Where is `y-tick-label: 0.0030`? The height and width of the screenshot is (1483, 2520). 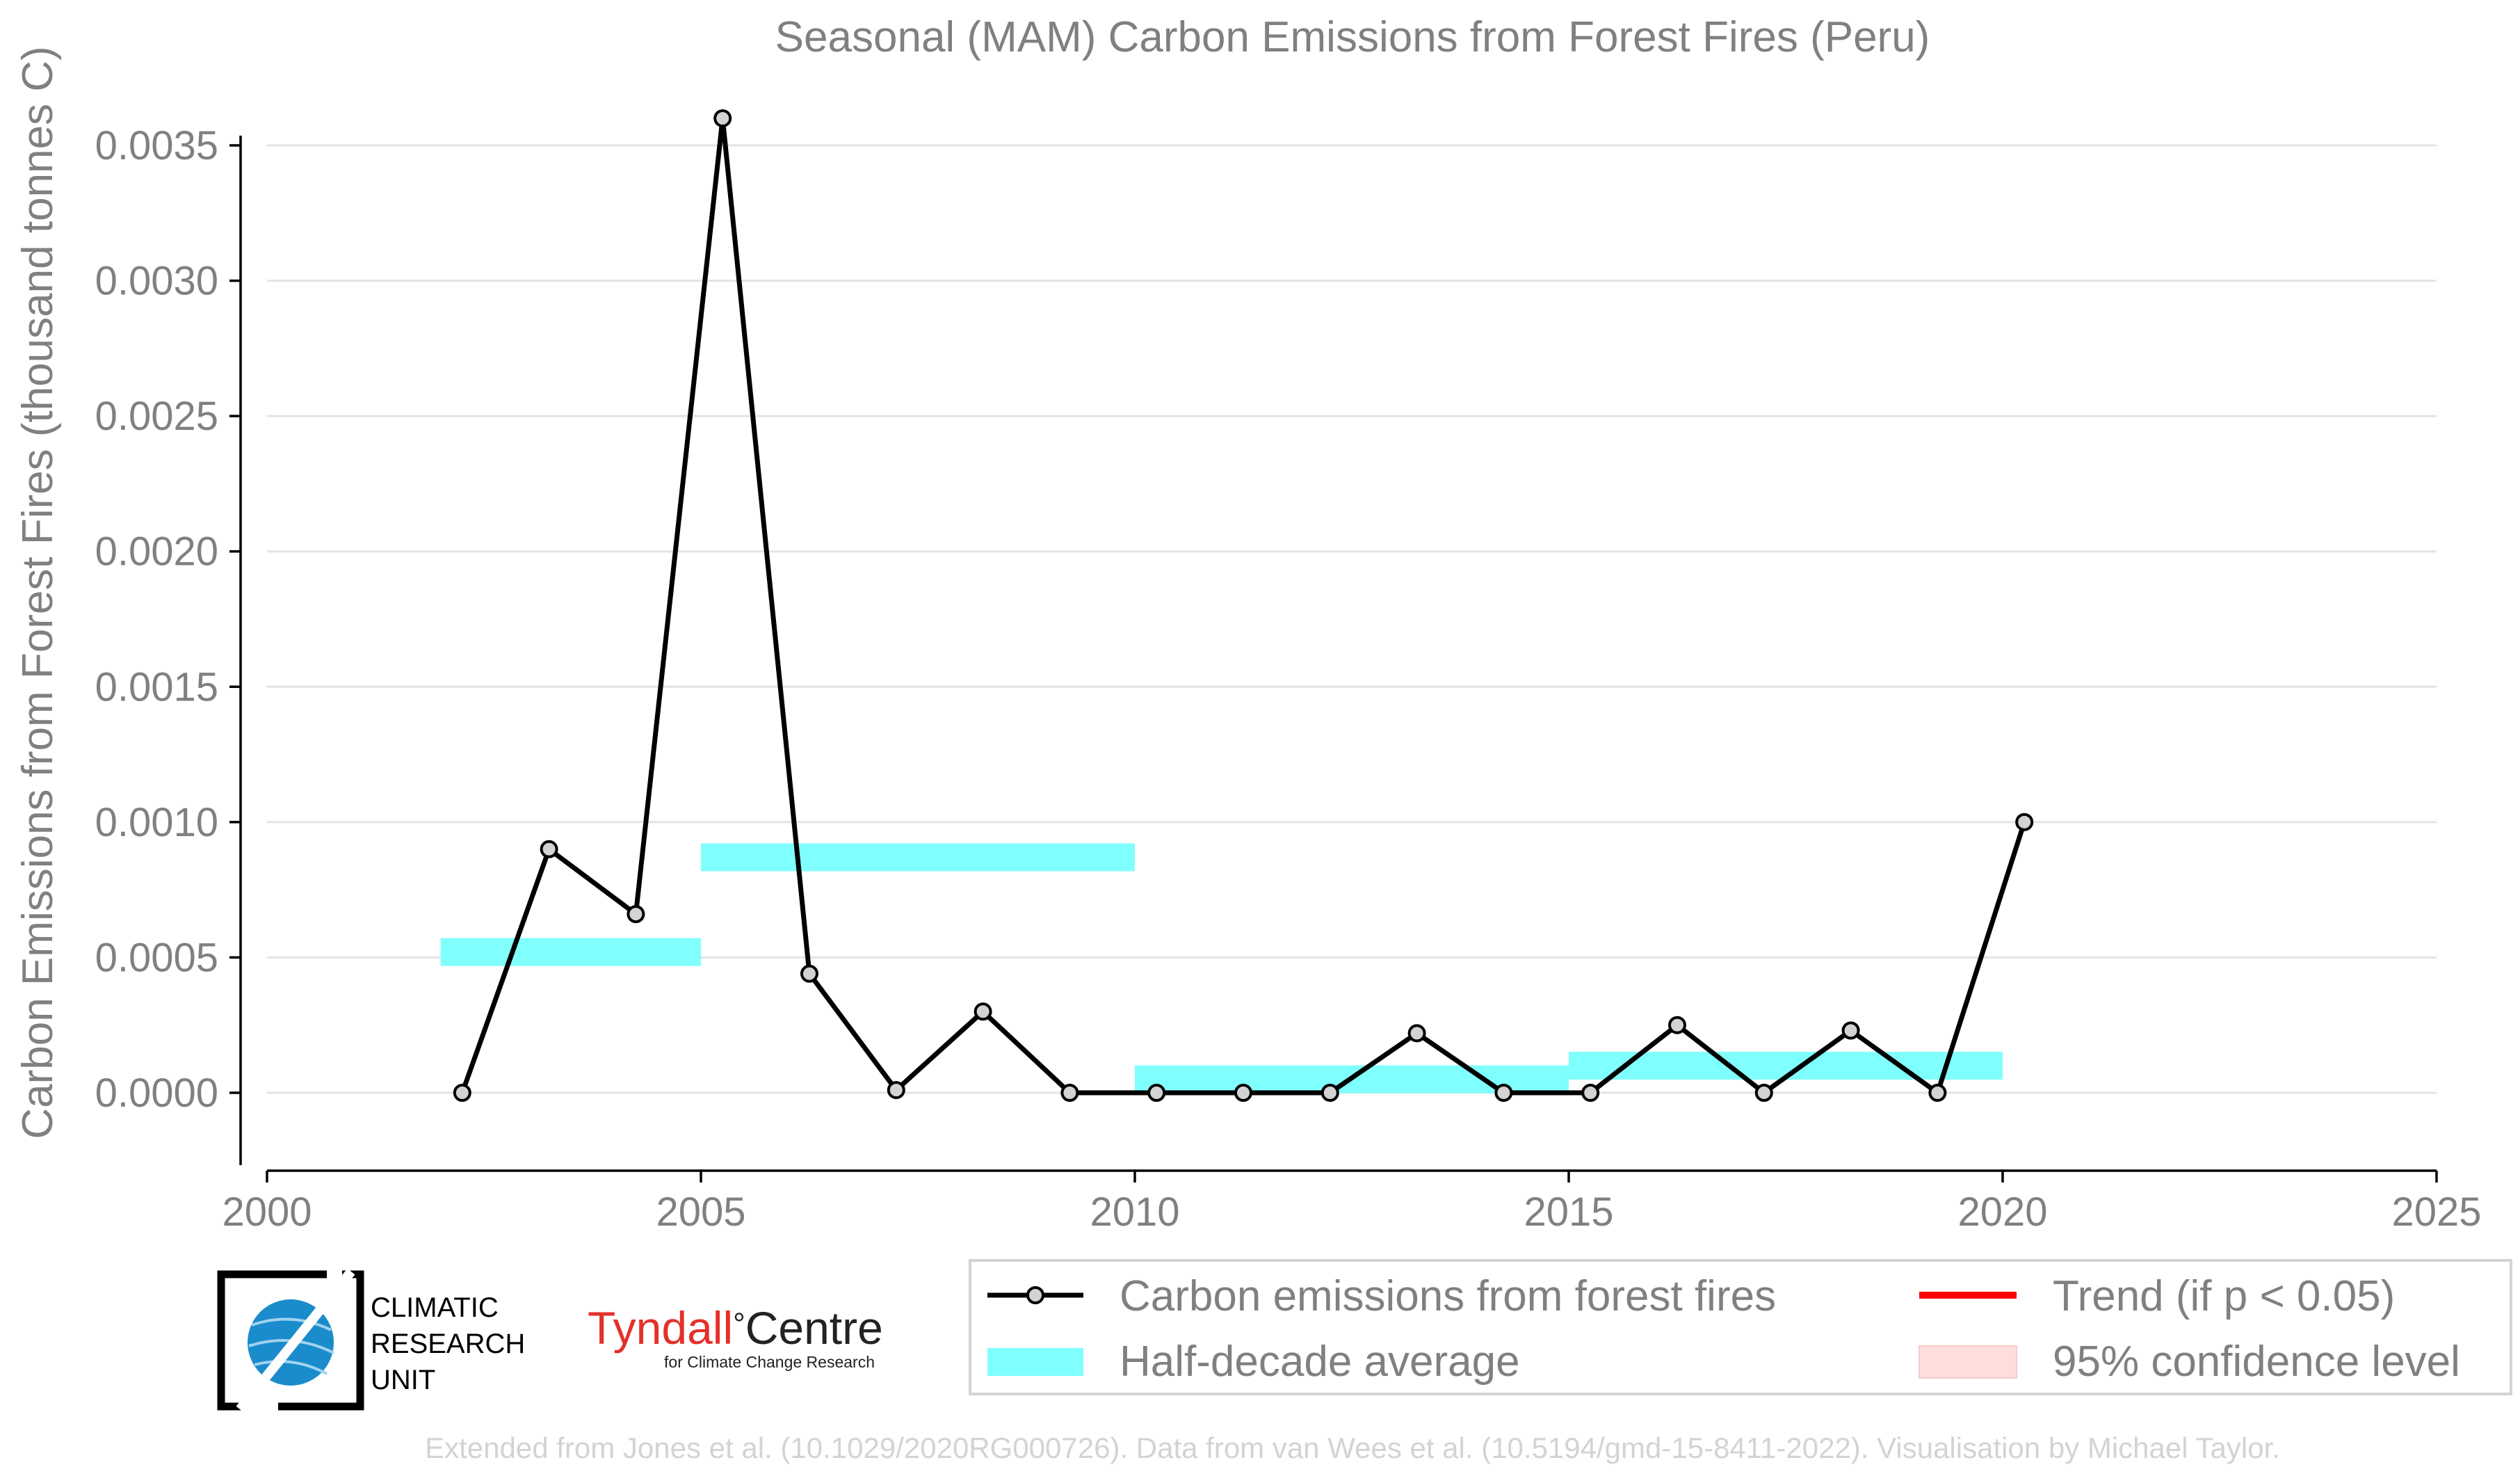 y-tick-label: 0.0030 is located at coordinates (156, 281).